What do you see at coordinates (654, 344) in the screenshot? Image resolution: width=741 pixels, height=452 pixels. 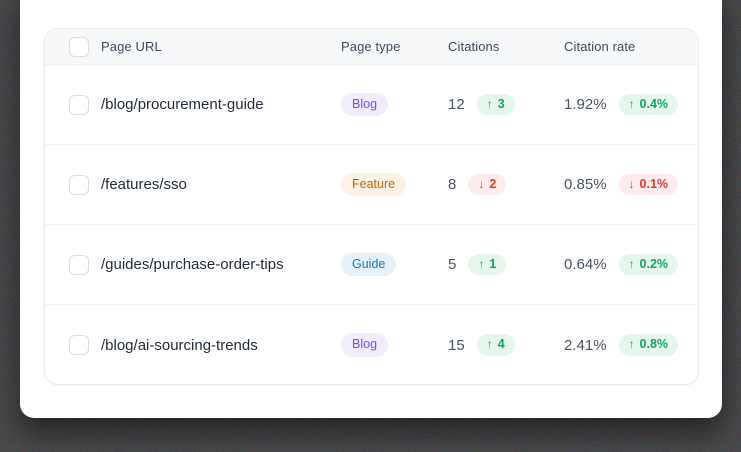 I see `citation-rate-delta: 0.8%` at bounding box center [654, 344].